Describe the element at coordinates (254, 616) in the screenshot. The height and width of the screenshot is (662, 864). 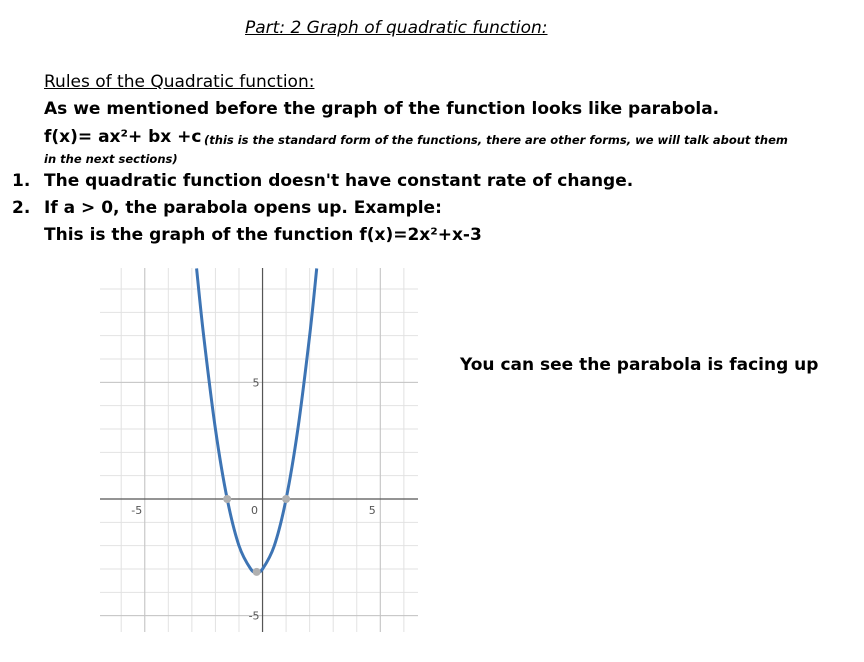
I see `y-tick-label: -5` at that location.